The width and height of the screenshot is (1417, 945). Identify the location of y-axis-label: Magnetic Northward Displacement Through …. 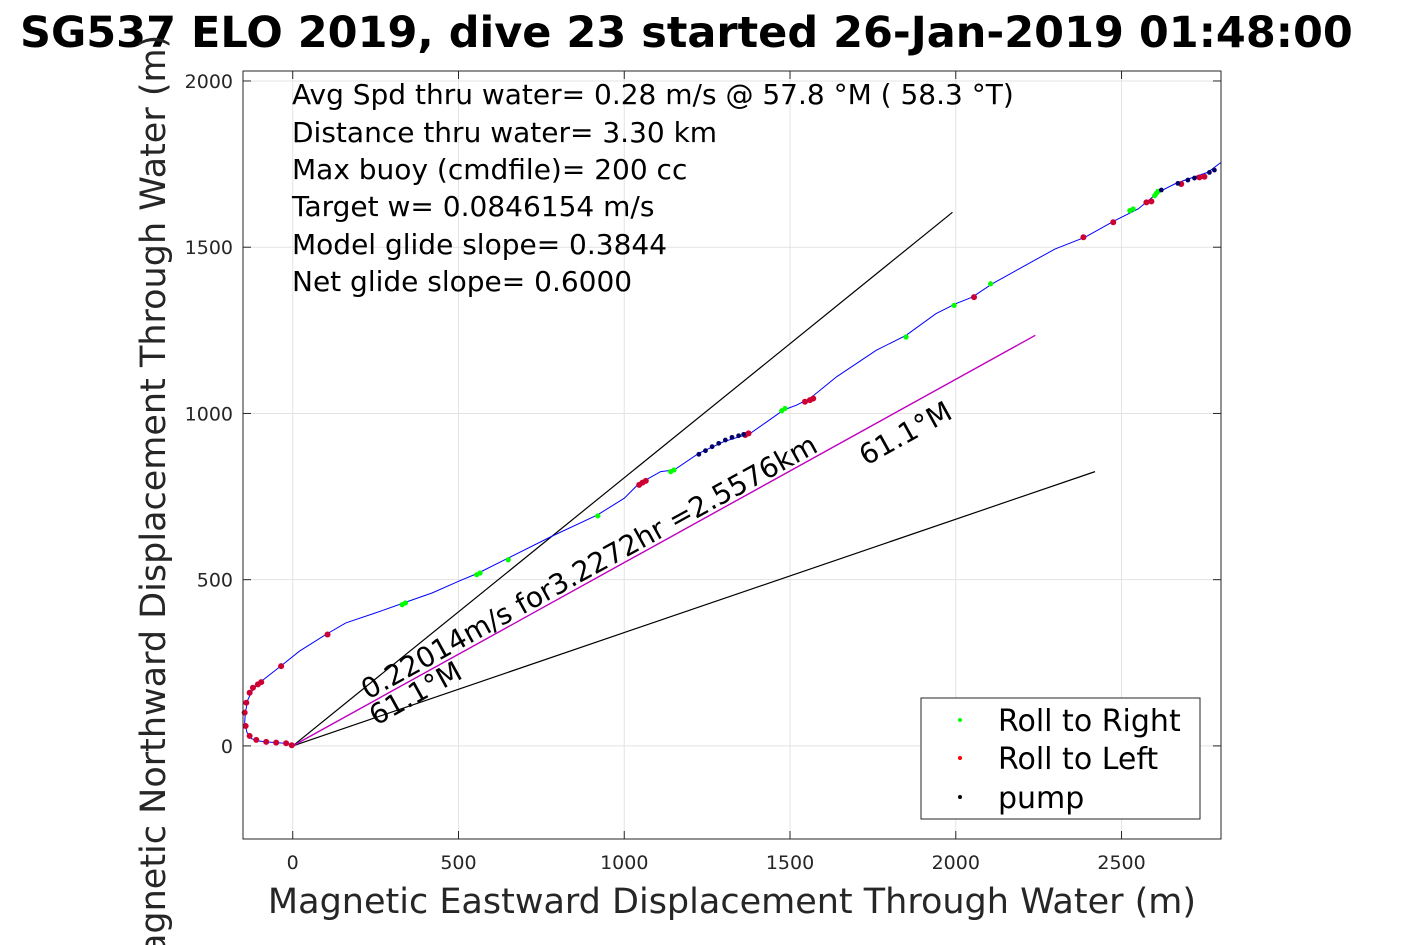
(154, 490).